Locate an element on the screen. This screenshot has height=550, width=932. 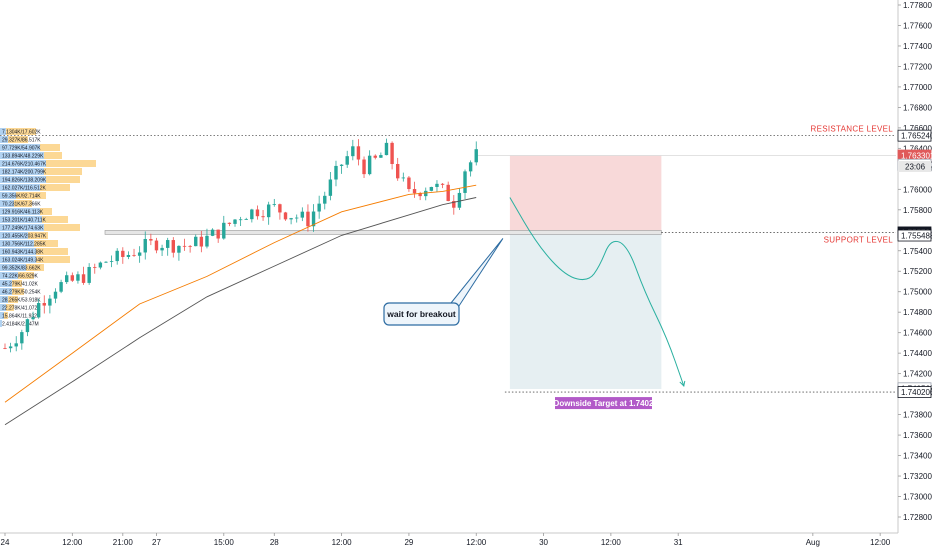
volume-profile-label: 162.027K/116.512K is located at coordinates (24, 189).